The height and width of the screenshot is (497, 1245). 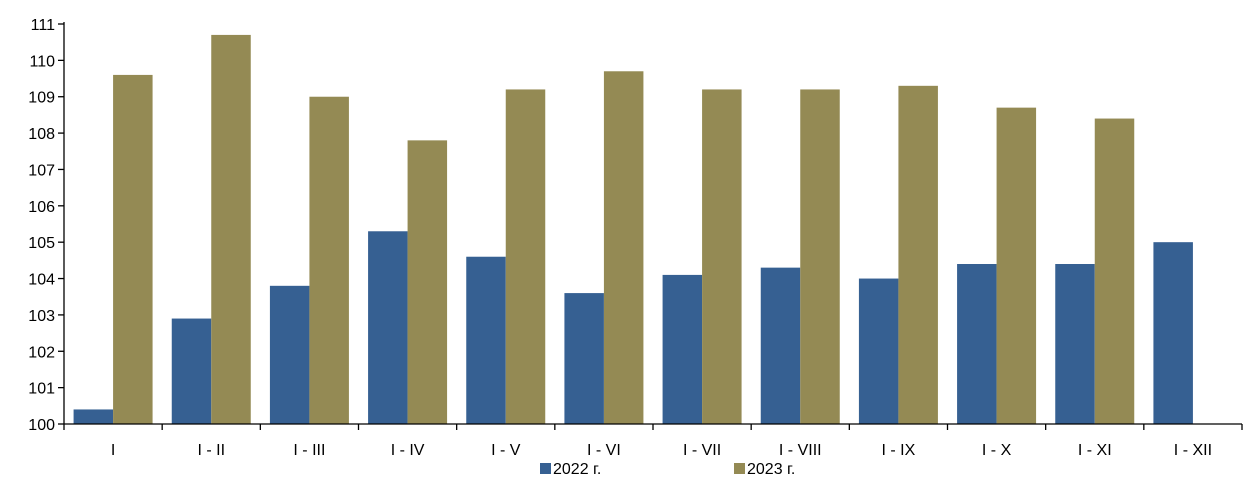 I want to click on y-tick-label: 106, so click(x=41, y=207).